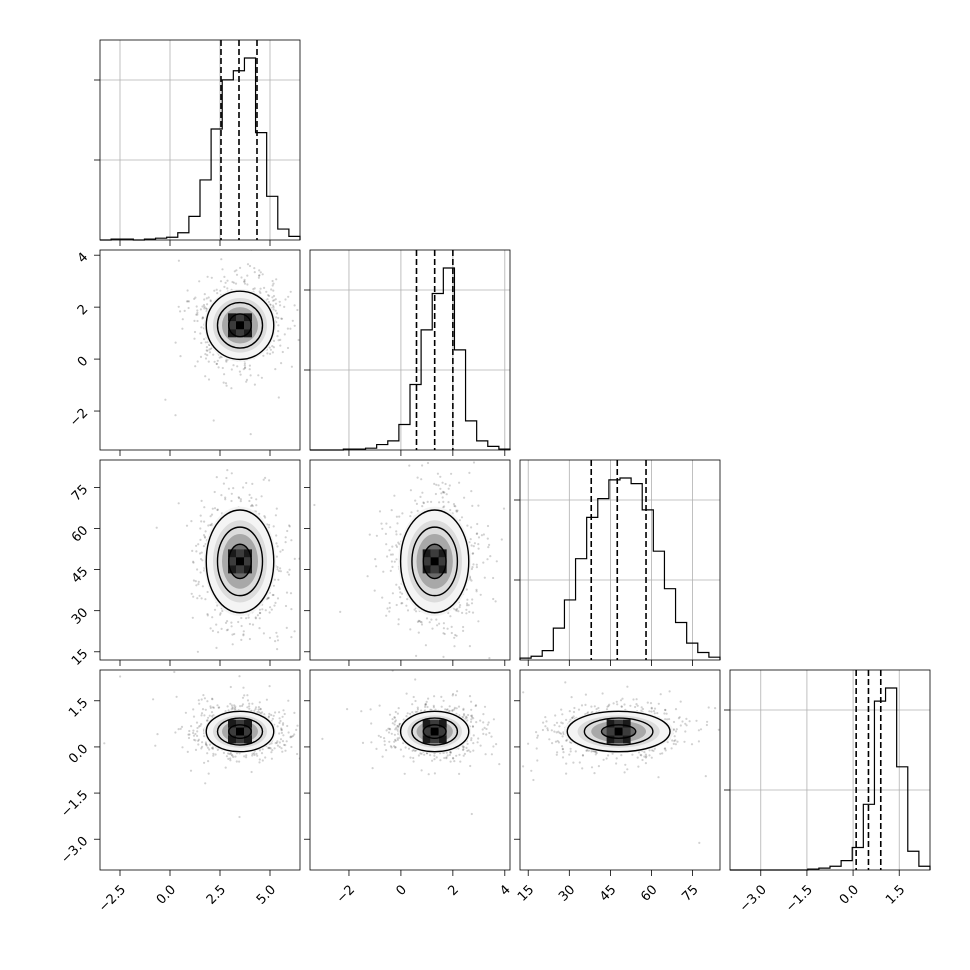  What do you see at coordinates (200, 770) in the screenshot?
I see `pair-3-0-frame` at bounding box center [200, 770].